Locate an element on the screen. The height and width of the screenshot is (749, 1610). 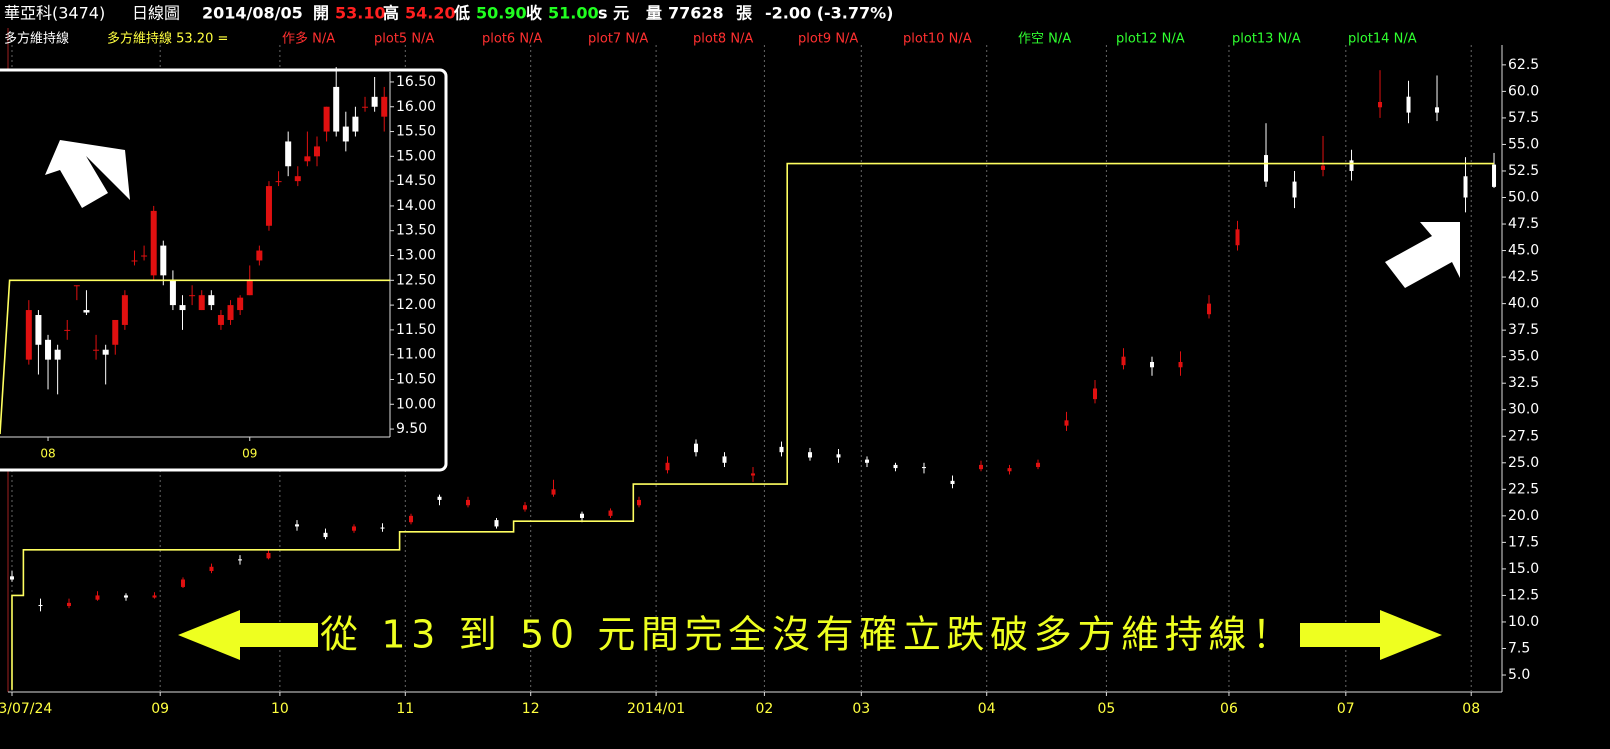
y-tick-label: 16.50 is located at coordinates (416, 82).